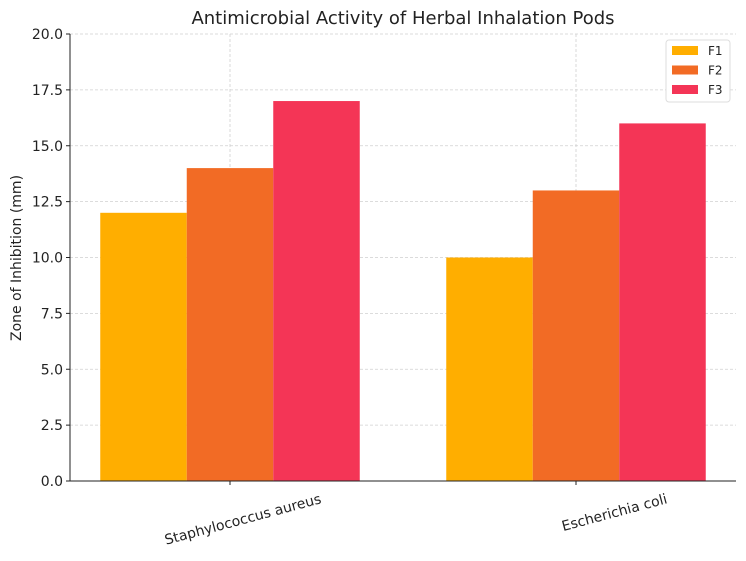 This screenshot has height=561, width=746. What do you see at coordinates (47, 35) in the screenshot?
I see `y-tick-label: 20.0` at bounding box center [47, 35].